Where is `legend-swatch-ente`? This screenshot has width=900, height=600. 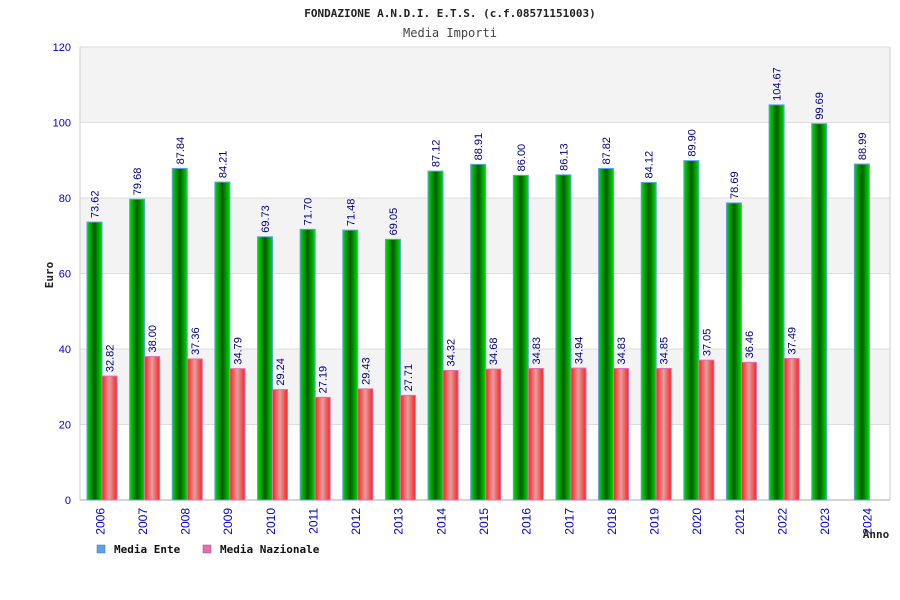
legend-swatch-ente is located at coordinates (101, 549).